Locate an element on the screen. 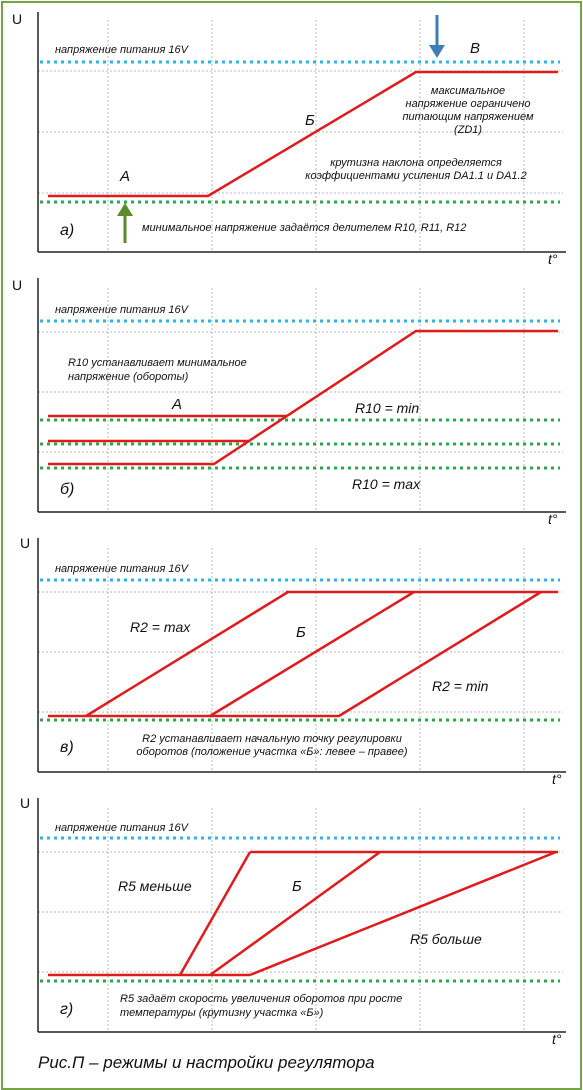  panel-v-label-B: Б is located at coordinates (301, 632).